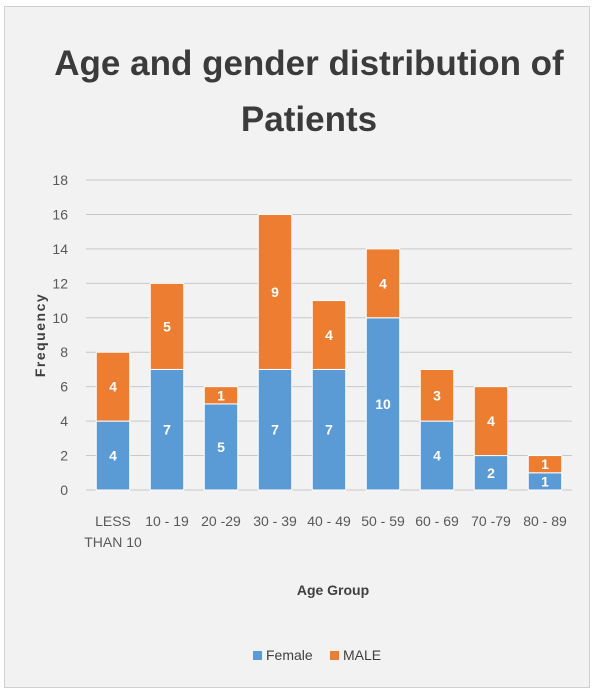  Describe the element at coordinates (333, 590) in the screenshot. I see `x-axis-title: Age Group` at that location.